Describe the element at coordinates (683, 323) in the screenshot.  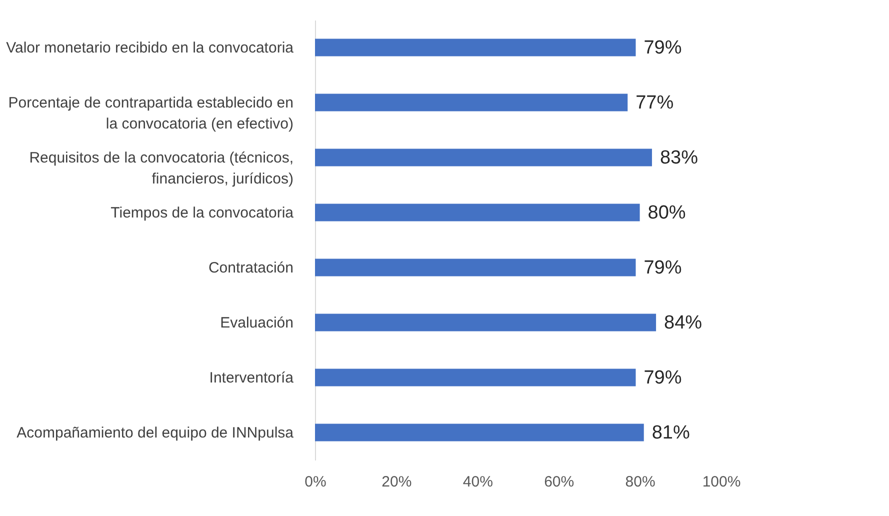
I see `data-label: 84%` at that location.